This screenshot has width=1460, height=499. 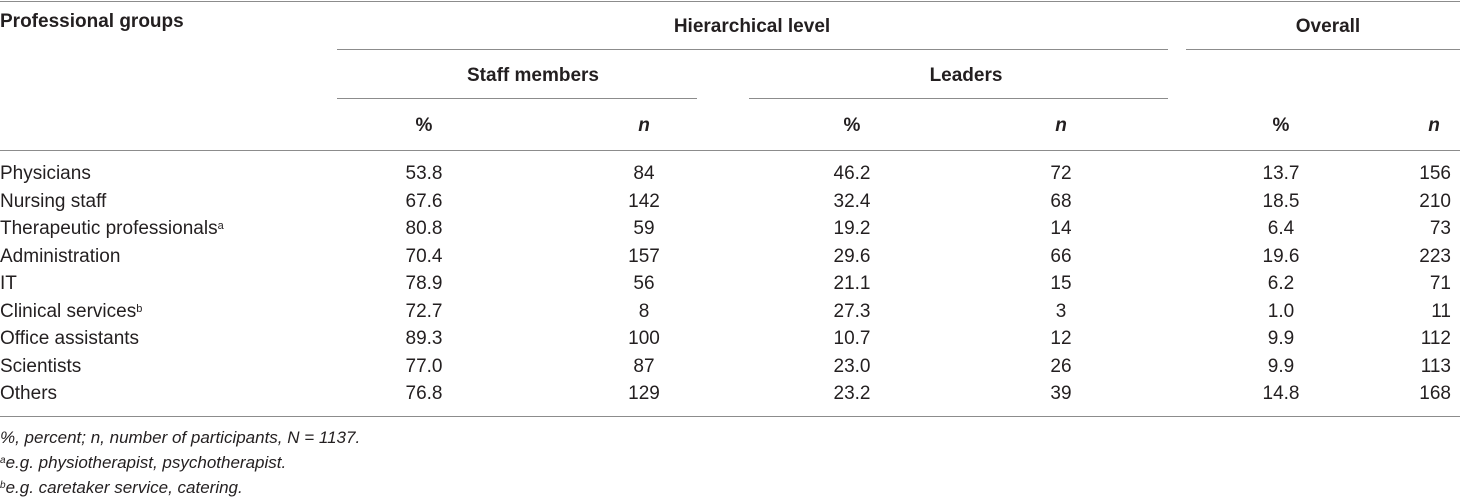 I want to click on header-bottom-rule, so click(x=730, y=150).